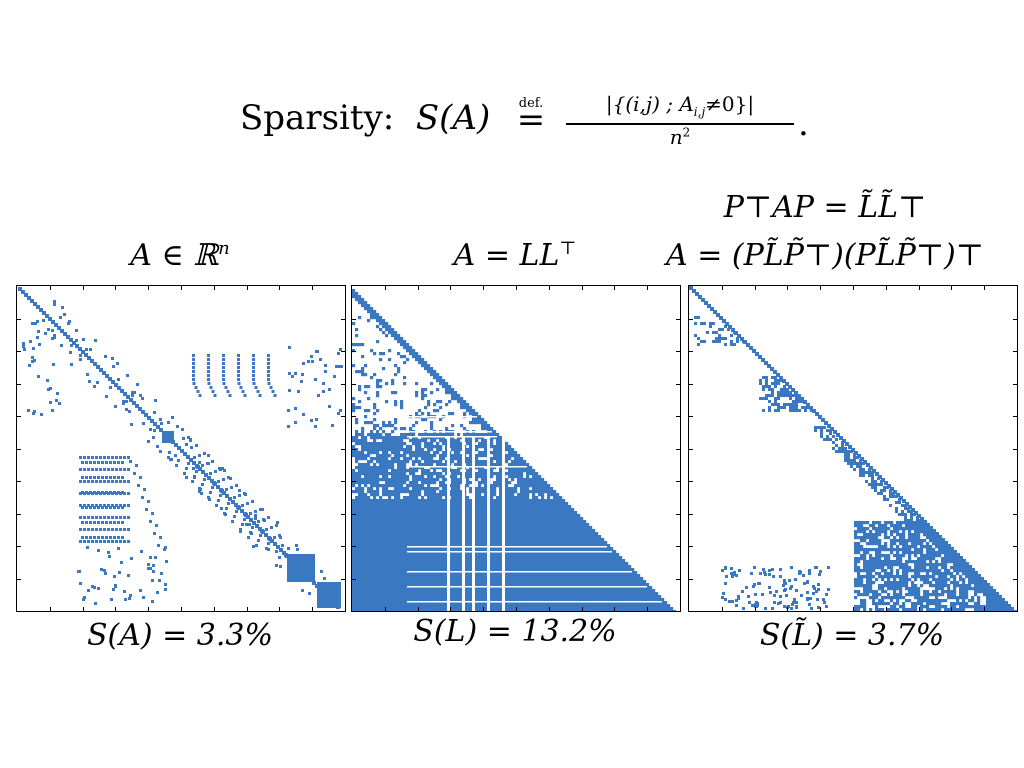  Describe the element at coordinates (531, 116) in the screenshot. I see `defined-as-symbol: def. =` at that location.